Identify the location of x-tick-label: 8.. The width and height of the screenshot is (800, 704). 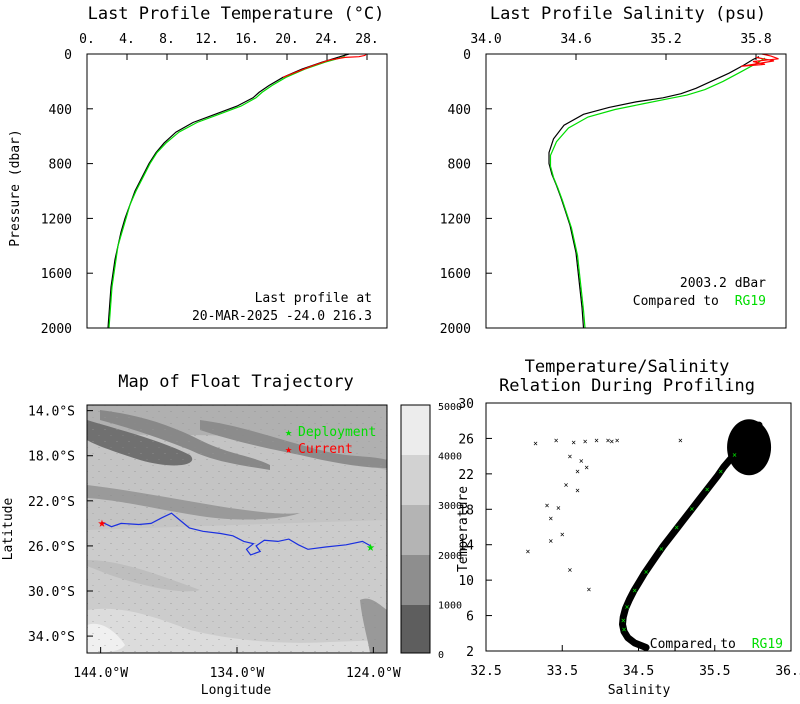
(167, 39).